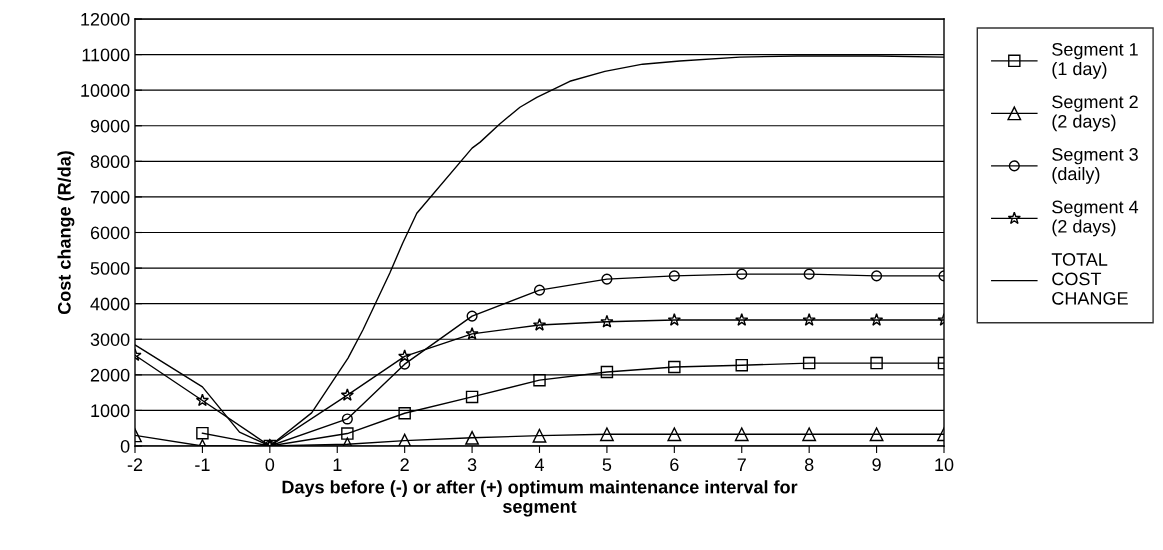 The width and height of the screenshot is (1163, 550). Describe the element at coordinates (66, 233) in the screenshot. I see `y-axis-title: Cost change (R/da)` at that location.